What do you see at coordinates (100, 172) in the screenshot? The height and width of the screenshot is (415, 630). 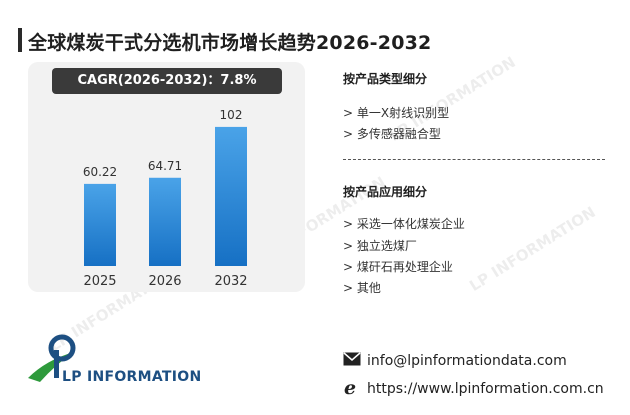 I see `bar-value-label: 60.22` at bounding box center [100, 172].